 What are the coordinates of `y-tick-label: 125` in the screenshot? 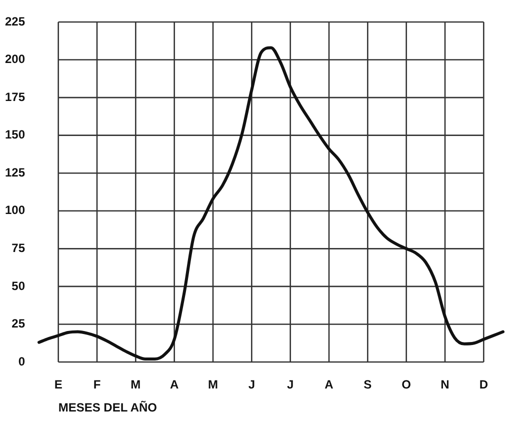 It's located at (15, 172).